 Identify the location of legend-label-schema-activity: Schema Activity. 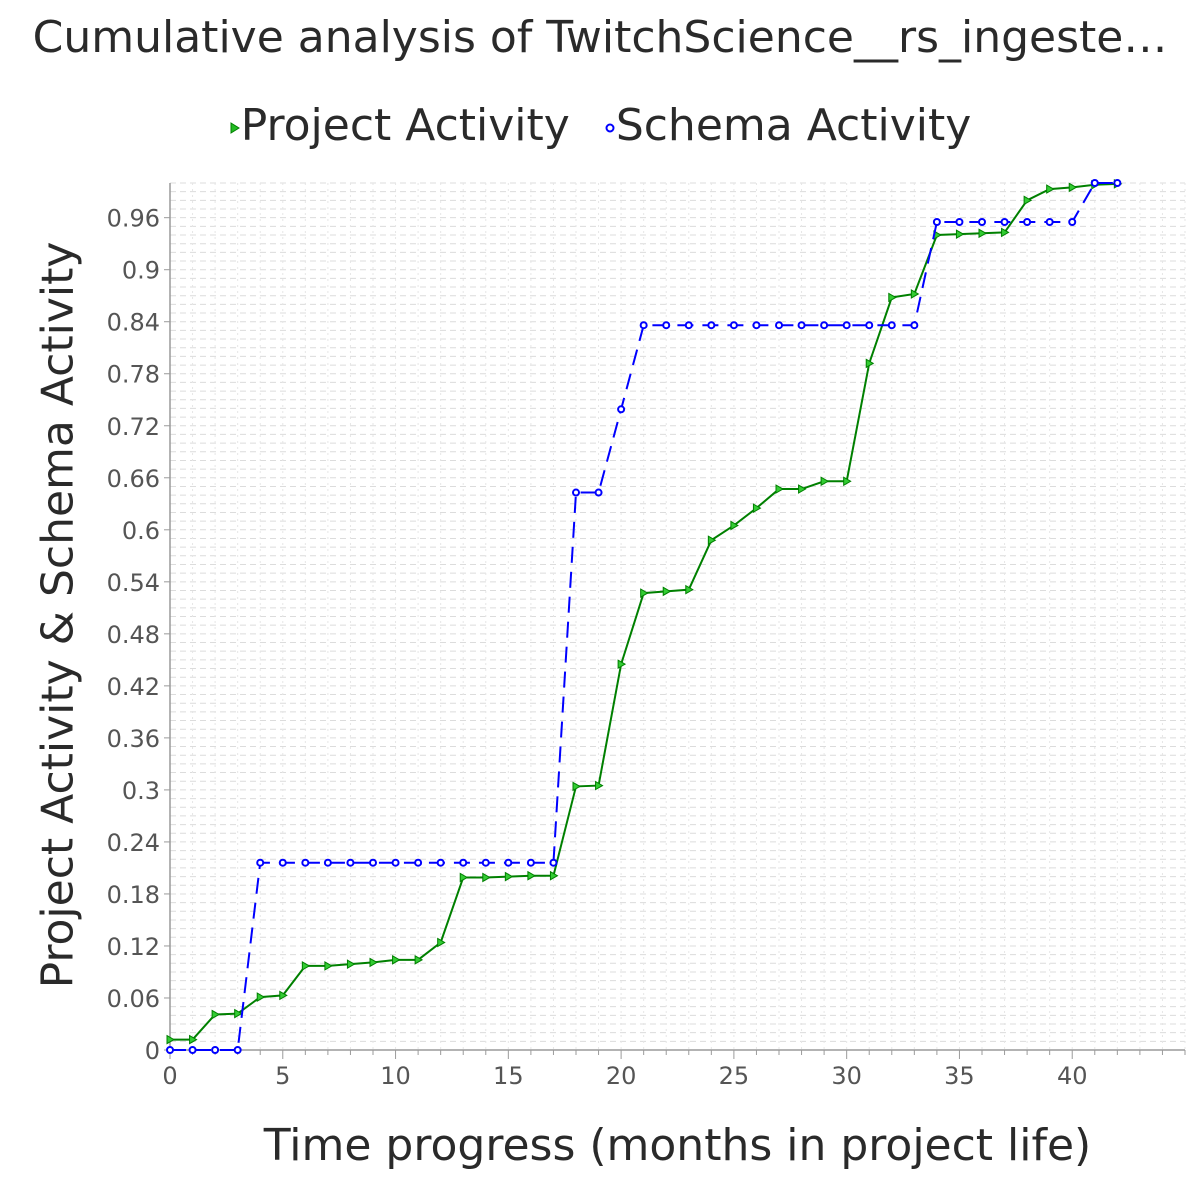
(793, 125).